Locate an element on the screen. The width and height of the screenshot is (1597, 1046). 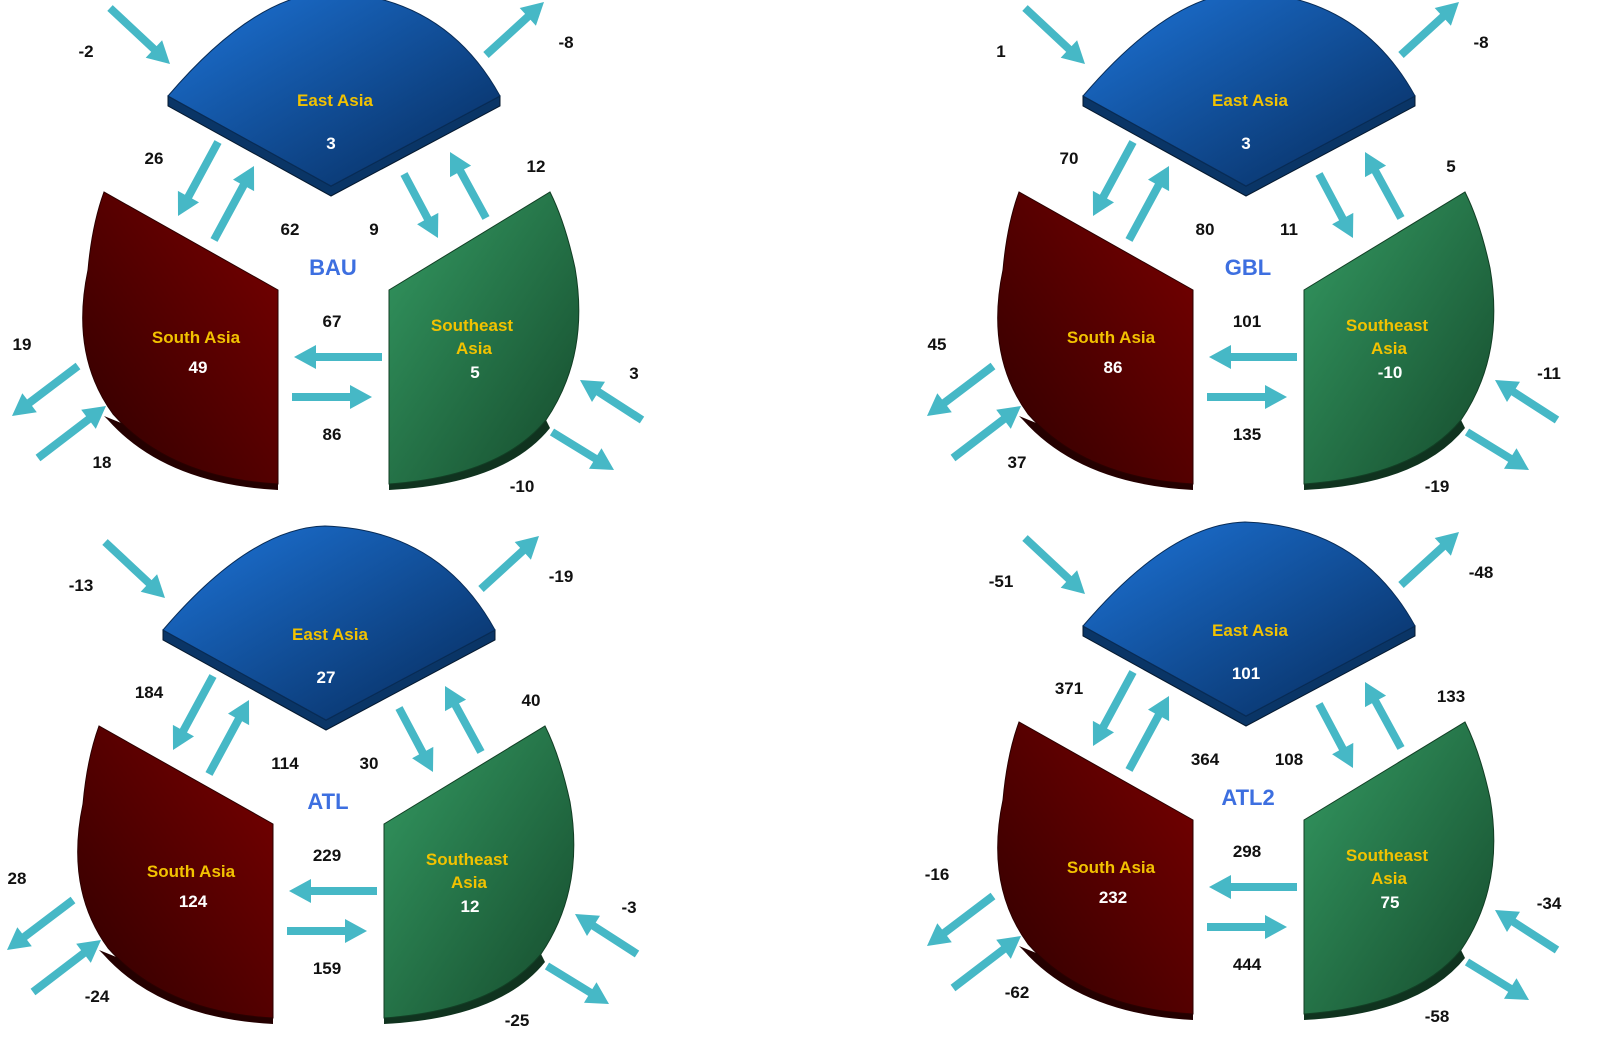
east-asia-value: 27 is located at coordinates (326, 677).